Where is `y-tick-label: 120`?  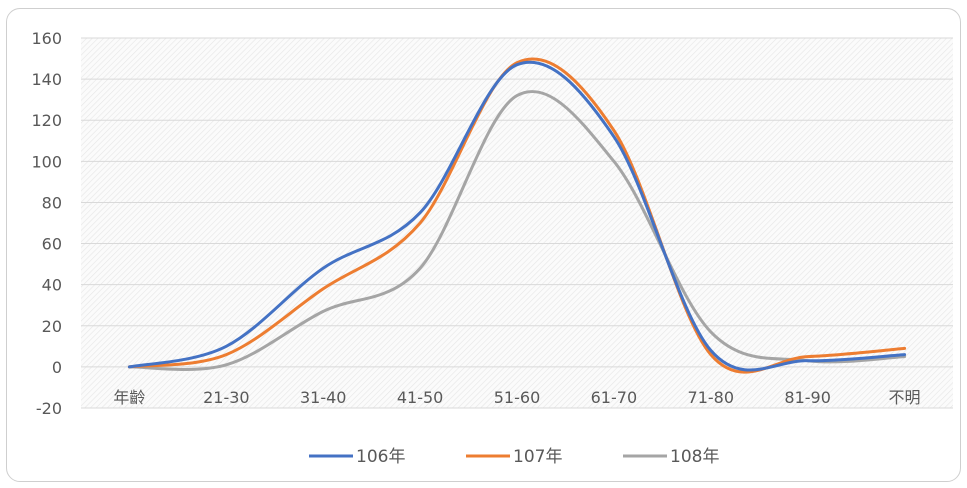
y-tick-label: 120 is located at coordinates (46, 120).